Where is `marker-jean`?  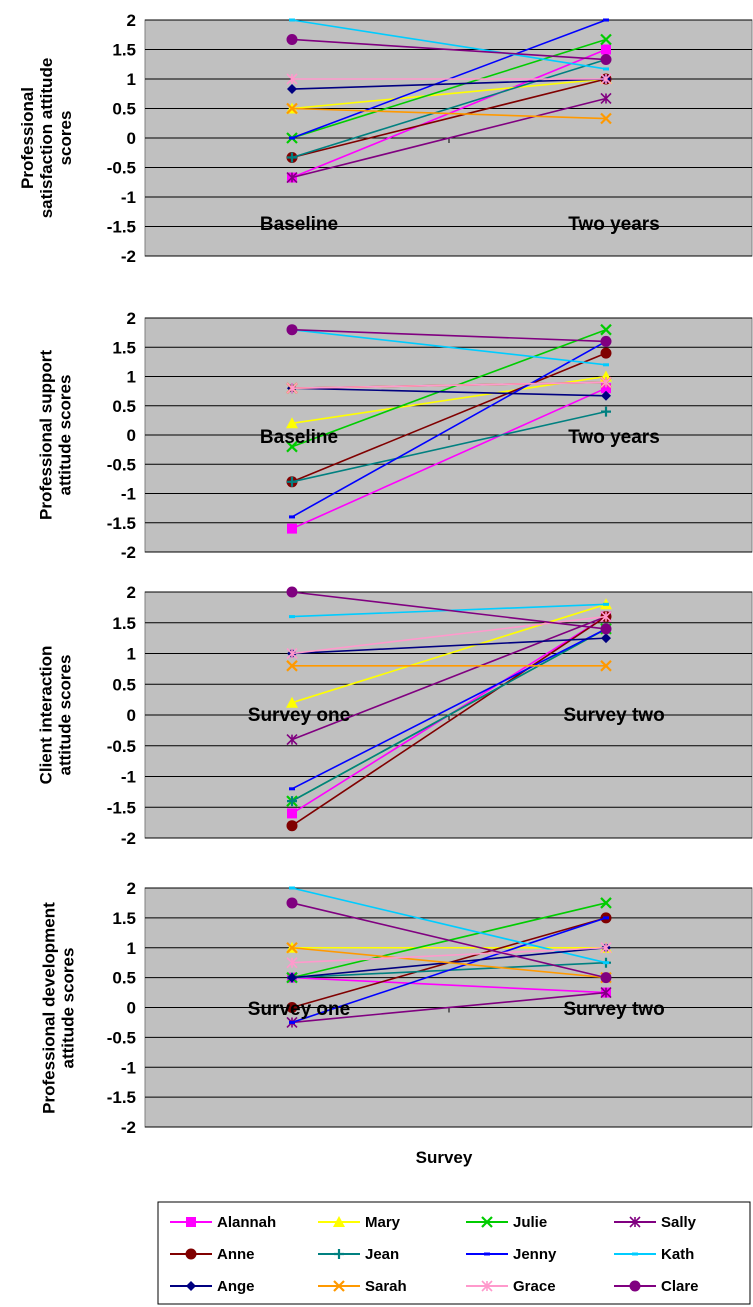
marker-jean is located at coordinates (606, 411).